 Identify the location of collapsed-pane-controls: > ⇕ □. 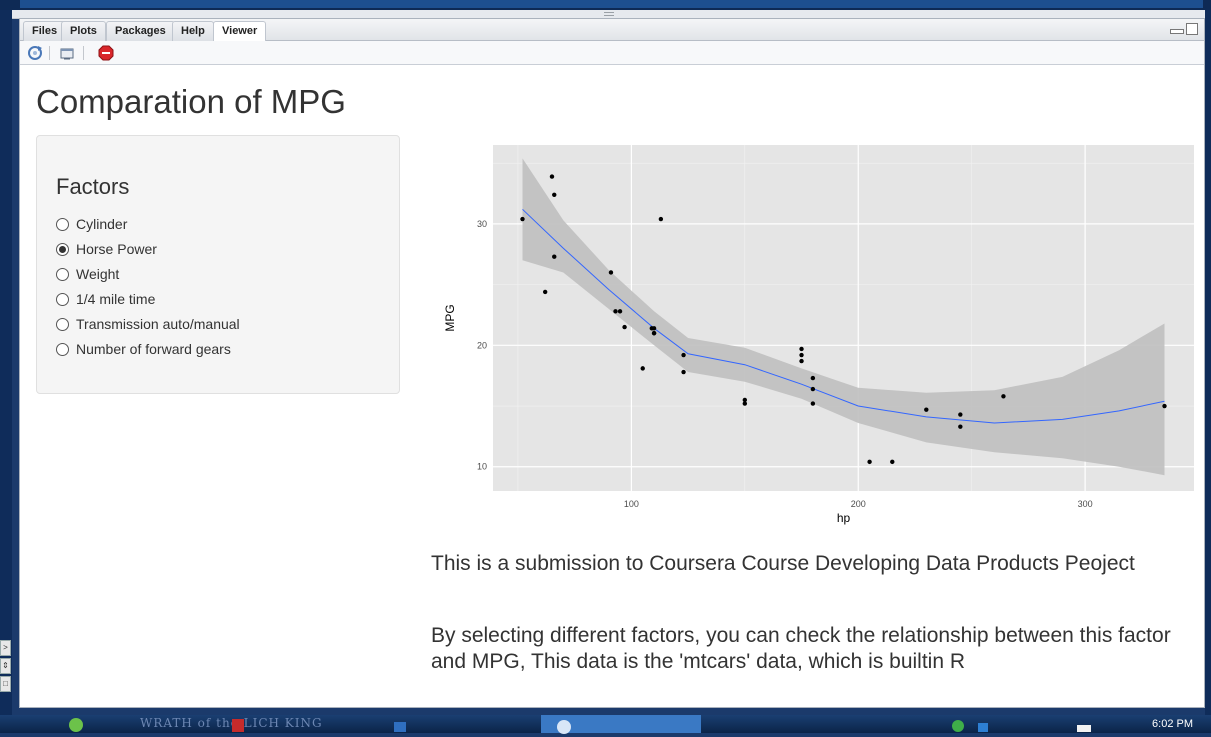
(6, 667).